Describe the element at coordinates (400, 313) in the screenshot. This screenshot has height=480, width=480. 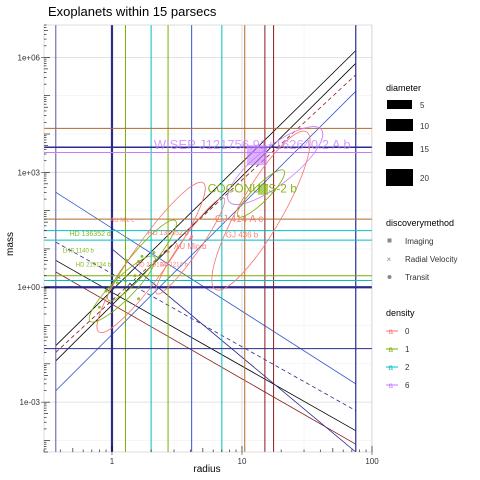
I see `legend-density-title: density` at that location.